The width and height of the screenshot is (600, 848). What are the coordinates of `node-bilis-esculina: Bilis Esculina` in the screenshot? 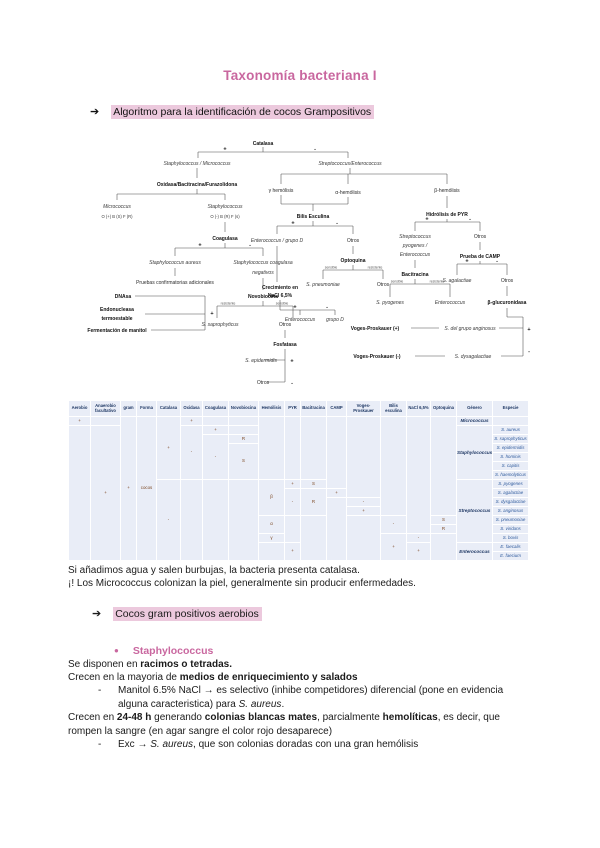 It's located at (313, 217).